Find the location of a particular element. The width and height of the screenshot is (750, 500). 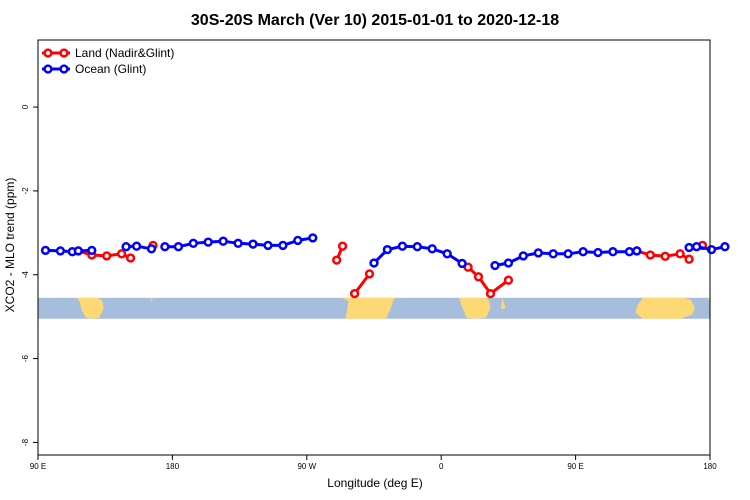

series-layer is located at coordinates (385, 266).